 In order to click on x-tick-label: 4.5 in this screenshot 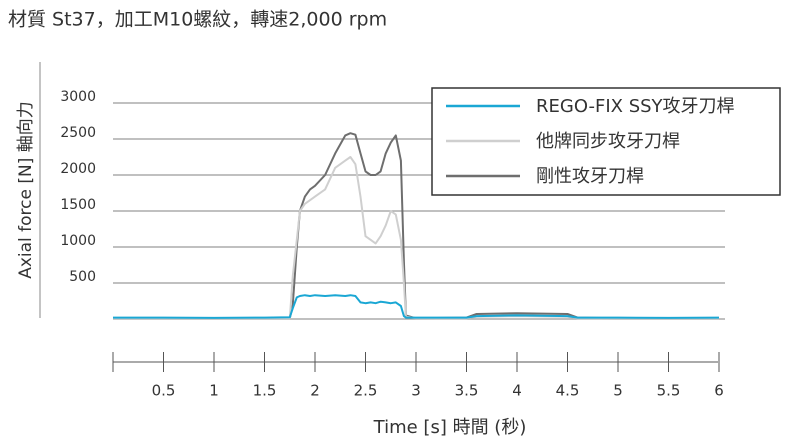, I will do `click(568, 391)`.